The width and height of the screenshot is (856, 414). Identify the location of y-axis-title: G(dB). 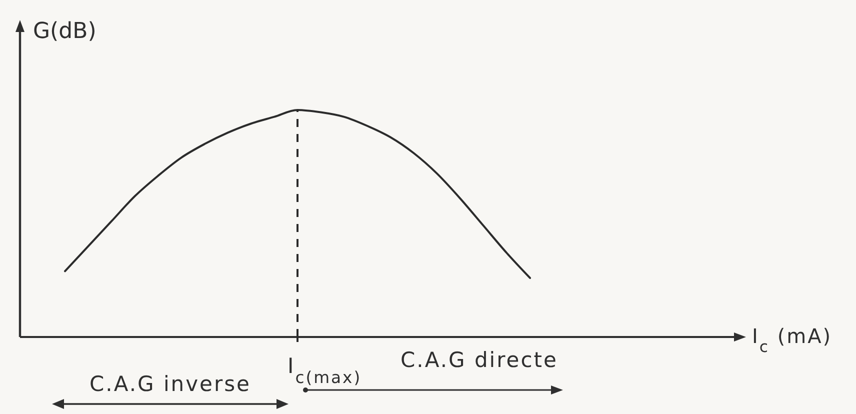
(64, 31).